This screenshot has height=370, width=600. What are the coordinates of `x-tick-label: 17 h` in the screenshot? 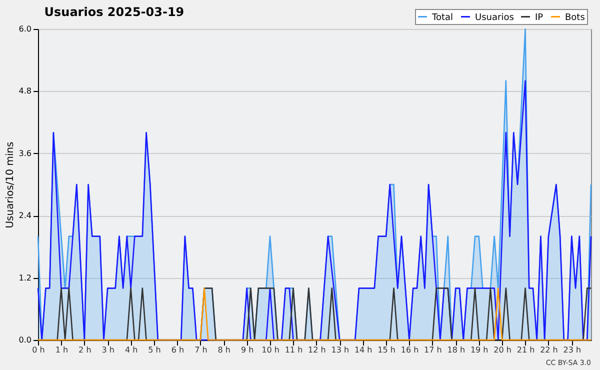 It's located at (433, 350).